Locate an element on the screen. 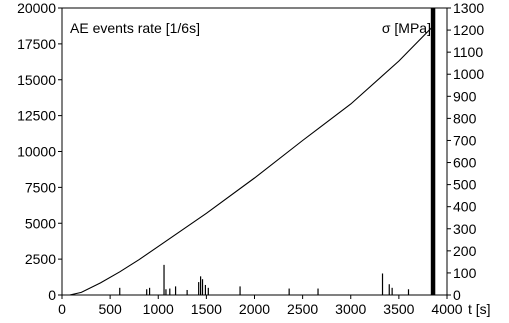 Image resolution: width=509 pixels, height=323 pixels. y-right-tick-label: 600 is located at coordinates (465, 163).